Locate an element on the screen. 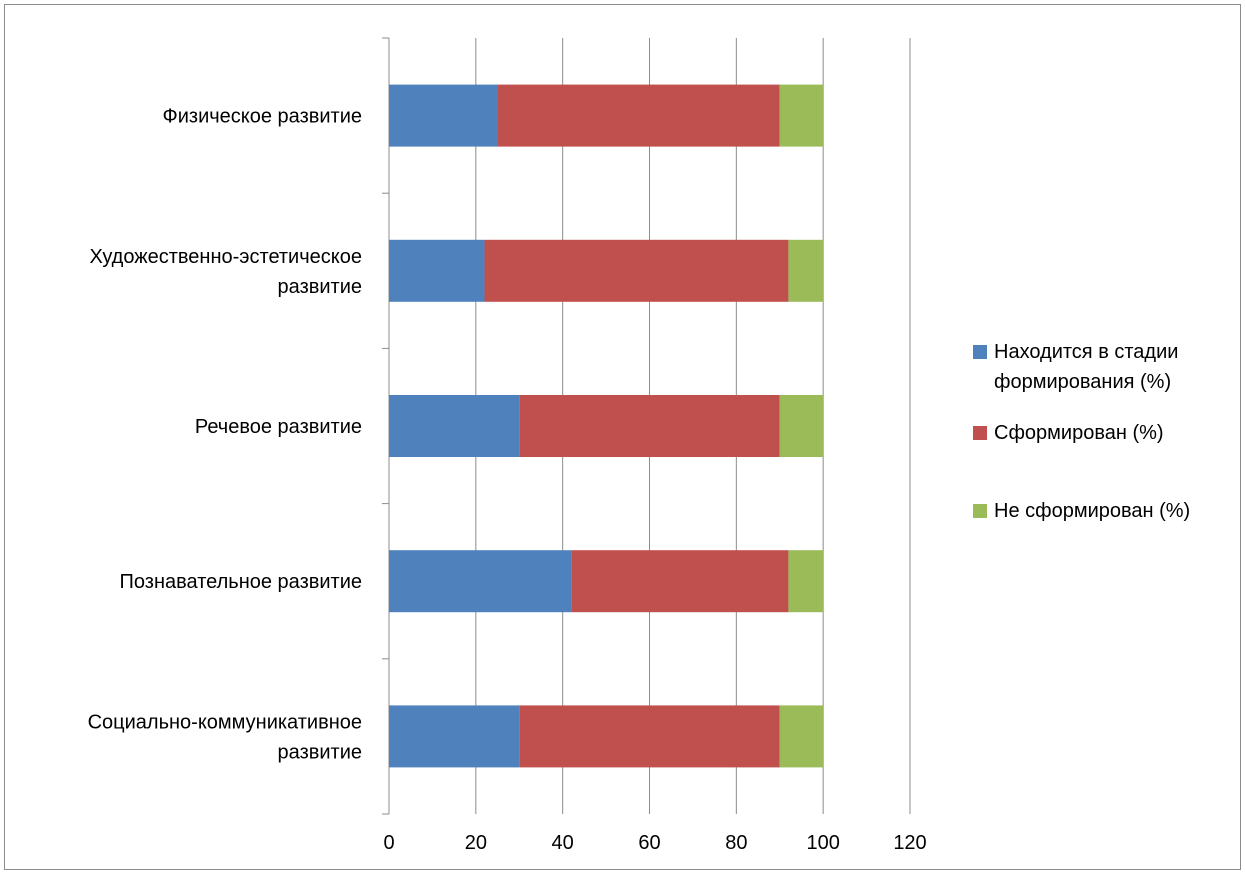 This screenshot has width=1245, height=874. legend-label-2: Не сформирован (%) is located at coordinates (1092, 511).